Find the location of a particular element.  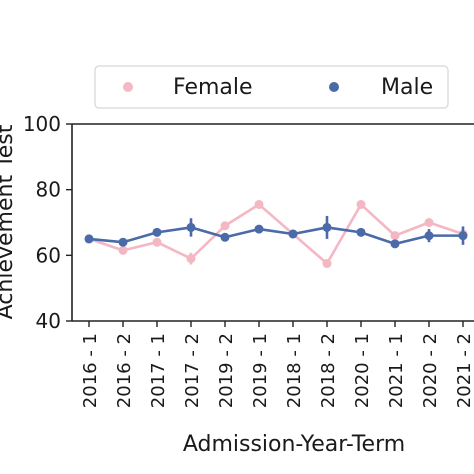

x-tick-label: 2020 - 2 is located at coordinates (430, 370).